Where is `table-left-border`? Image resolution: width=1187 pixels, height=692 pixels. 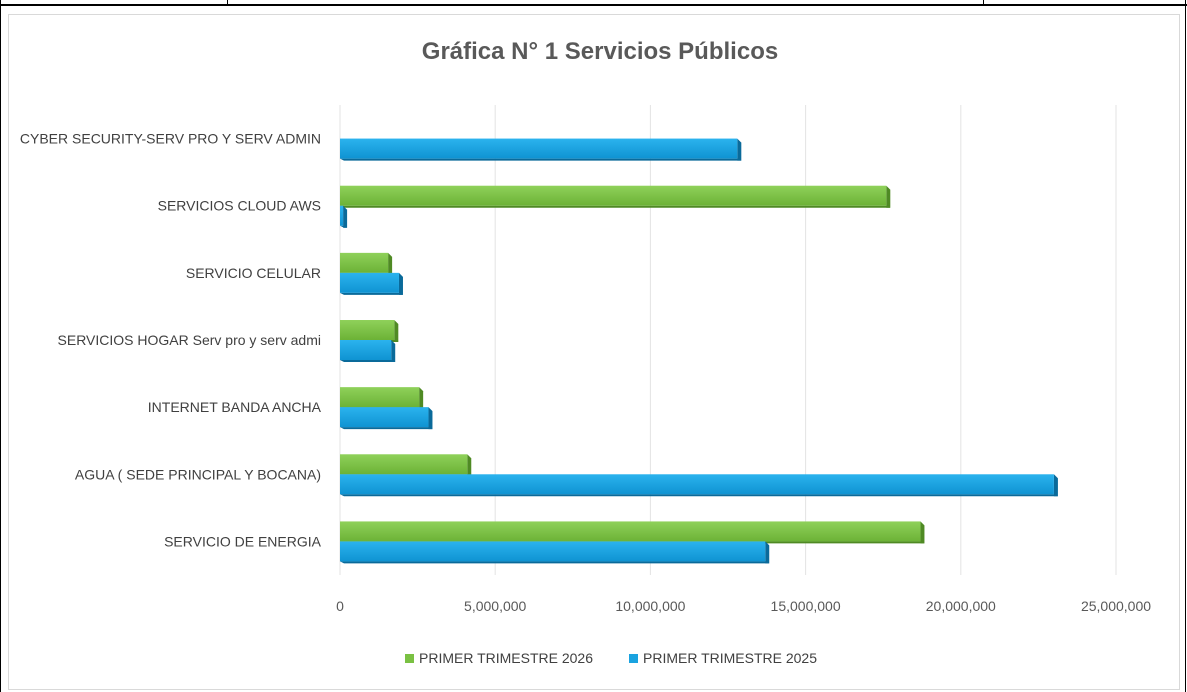 table-left-border is located at coordinates (0, 346).